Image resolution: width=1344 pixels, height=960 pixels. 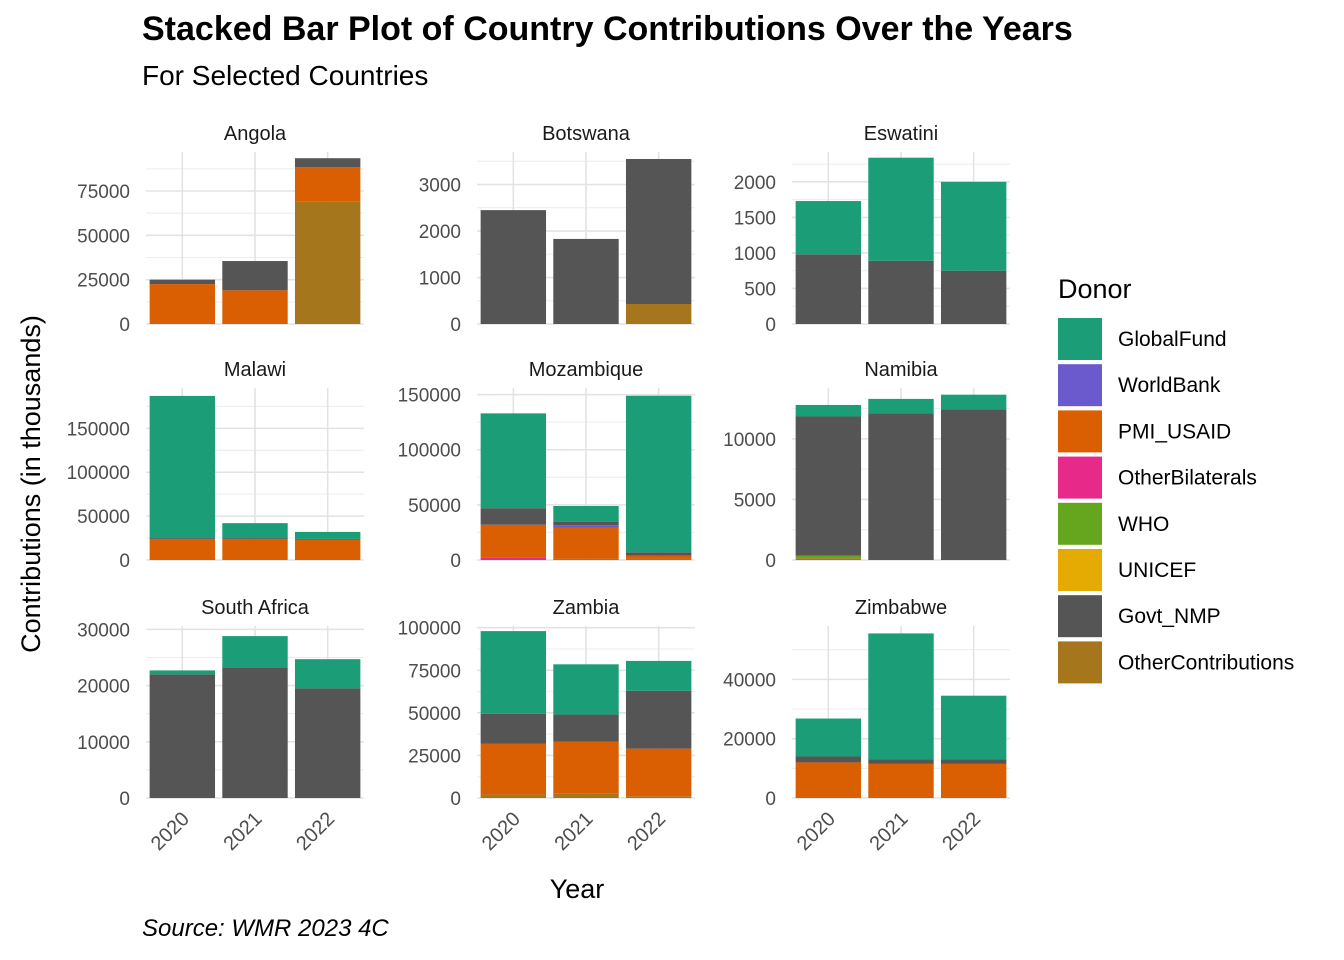 What do you see at coordinates (587, 608) in the screenshot?
I see `facet-label-zambia: Zambia` at bounding box center [587, 608].